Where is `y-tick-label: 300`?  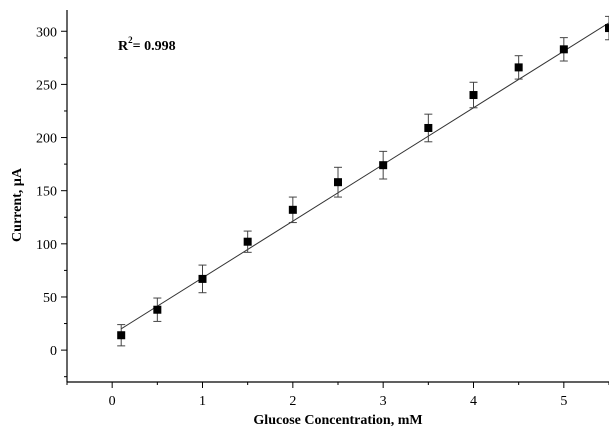 y-tick-label: 300 is located at coordinates (46, 32).